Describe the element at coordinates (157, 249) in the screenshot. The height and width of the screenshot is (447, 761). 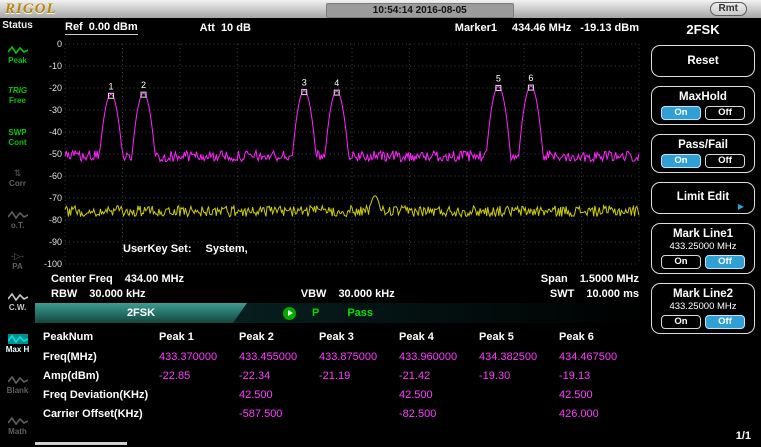
I see `userkey-label: UserKey Set:` at that location.